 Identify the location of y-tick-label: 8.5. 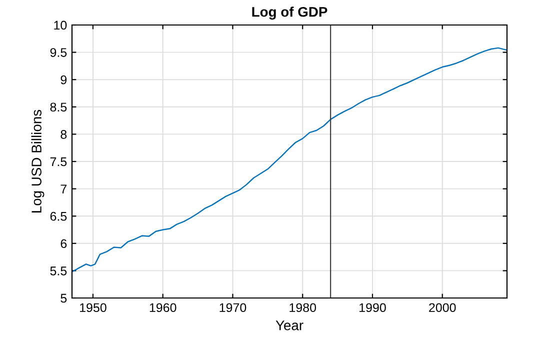
(58, 107).